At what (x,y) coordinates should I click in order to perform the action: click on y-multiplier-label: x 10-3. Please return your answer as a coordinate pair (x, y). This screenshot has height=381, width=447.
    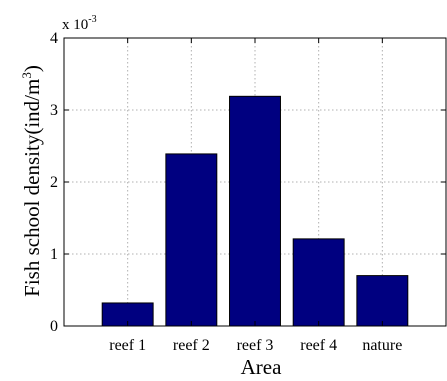
    Looking at the image, I should click on (79, 23).